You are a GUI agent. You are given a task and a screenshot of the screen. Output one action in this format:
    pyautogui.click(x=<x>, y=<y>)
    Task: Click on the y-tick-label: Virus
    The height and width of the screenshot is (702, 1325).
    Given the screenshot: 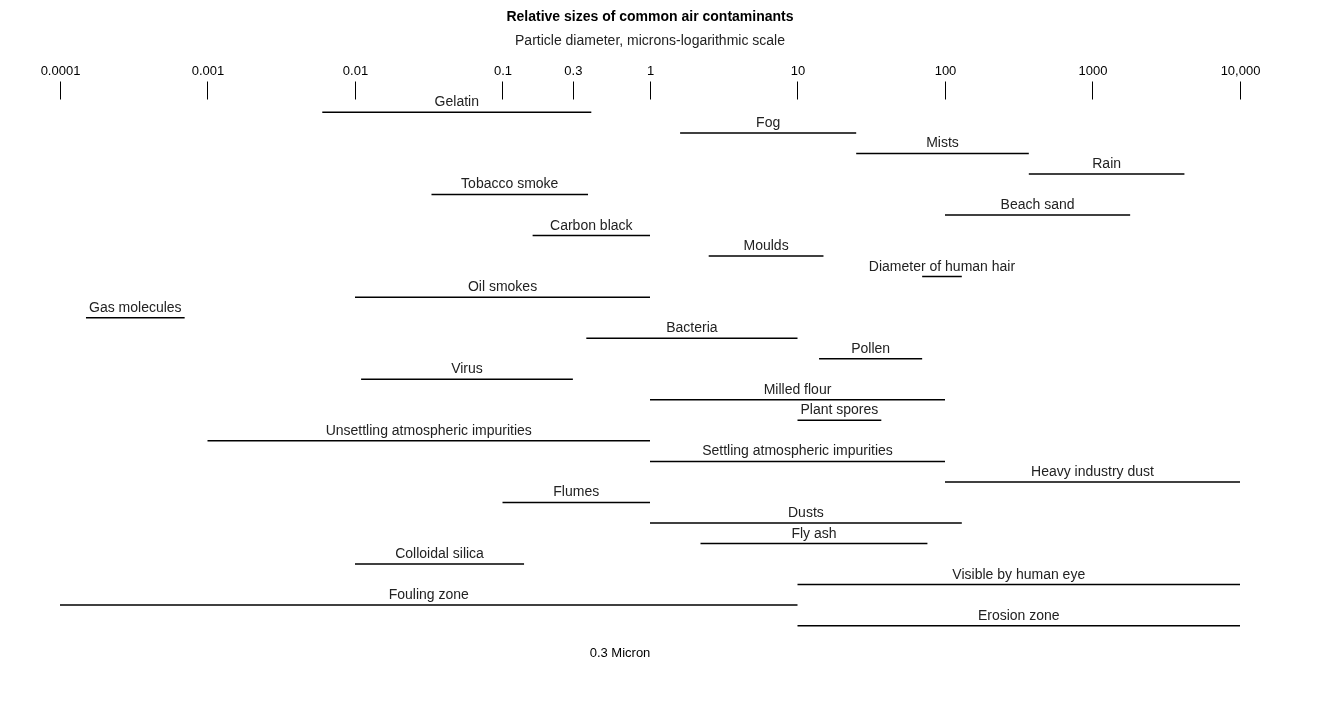 What is the action you would take?
    pyautogui.click(x=467, y=368)
    